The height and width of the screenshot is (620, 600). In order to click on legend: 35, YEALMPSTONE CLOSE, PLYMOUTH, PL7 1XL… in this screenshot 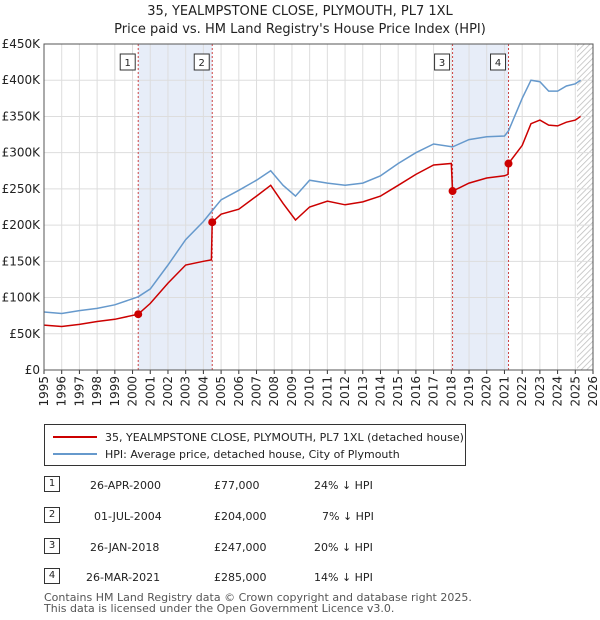, I will do `click(255, 445)`.